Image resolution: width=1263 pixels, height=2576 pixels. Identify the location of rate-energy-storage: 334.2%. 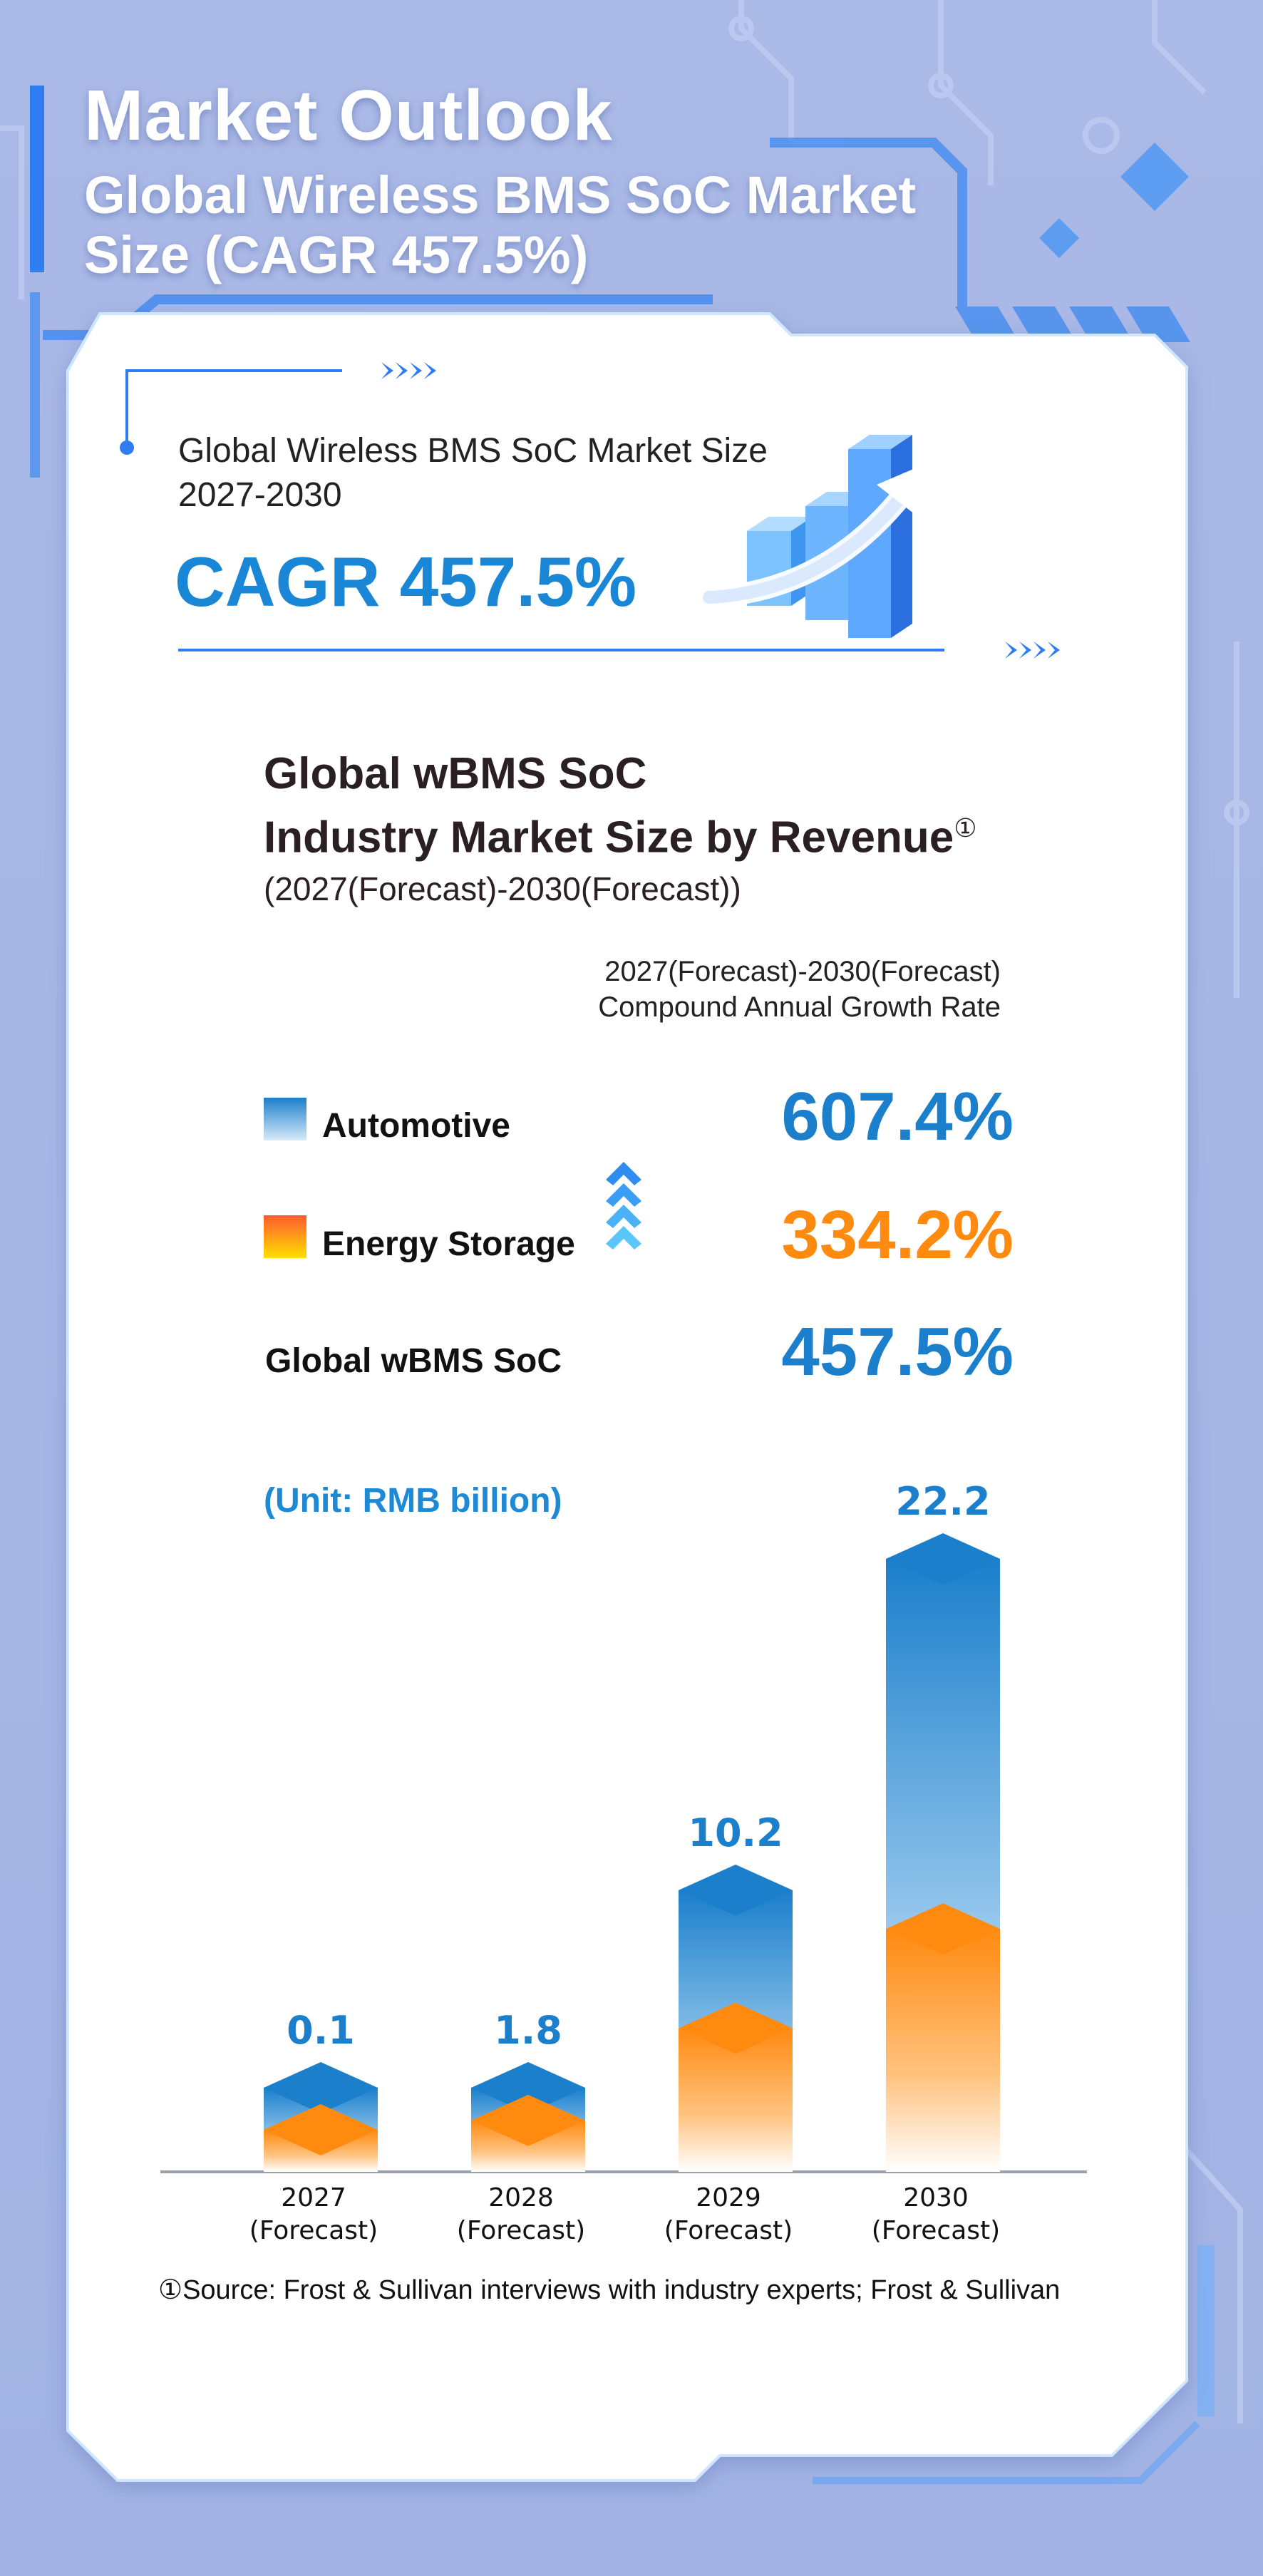
(898, 1235).